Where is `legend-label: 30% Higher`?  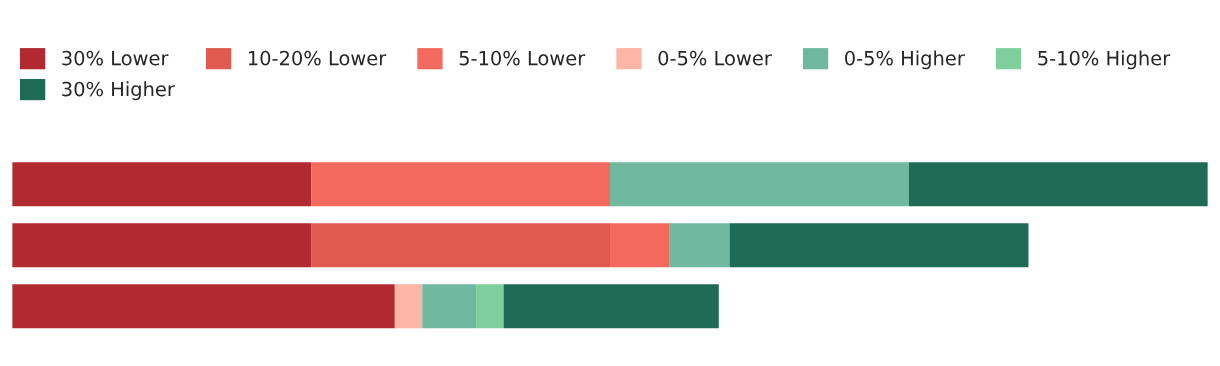
legend-label: 30% Higher is located at coordinates (118, 91).